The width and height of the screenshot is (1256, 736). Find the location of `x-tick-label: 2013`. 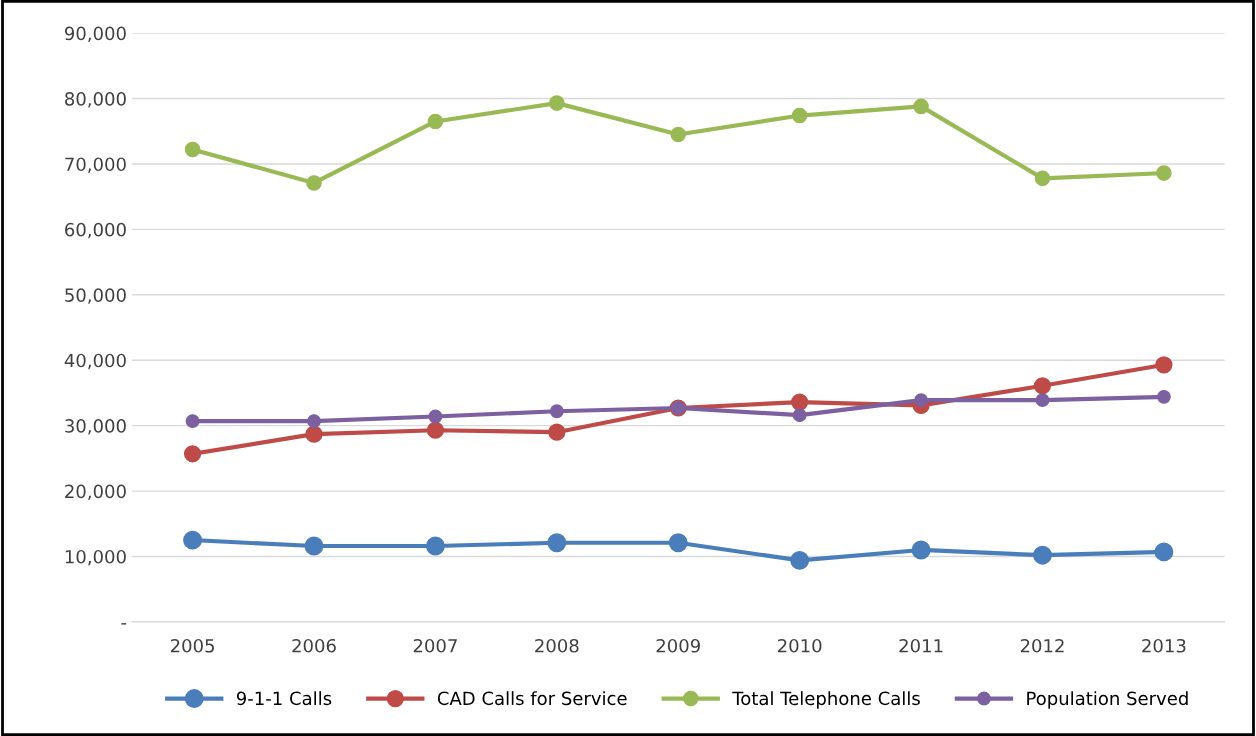

x-tick-label: 2013 is located at coordinates (1164, 645).